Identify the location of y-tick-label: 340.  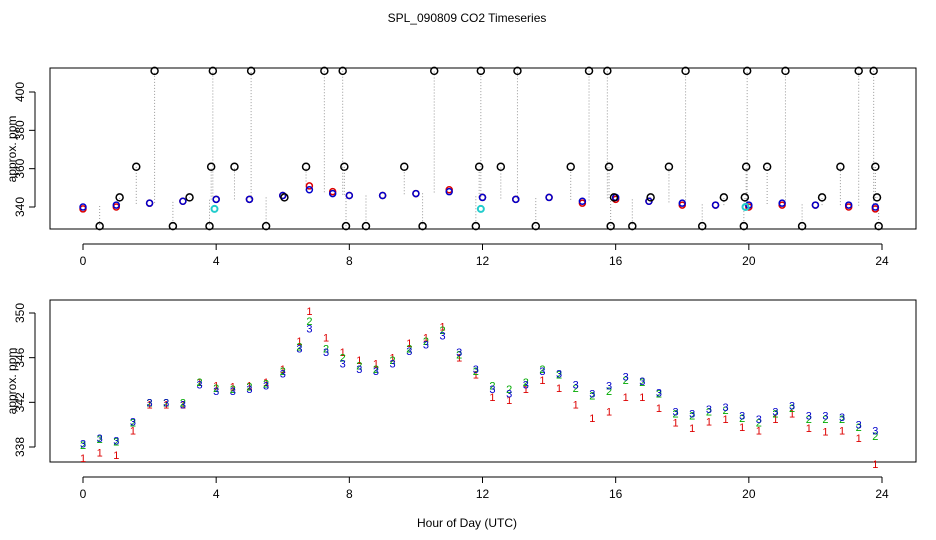
(20, 207).